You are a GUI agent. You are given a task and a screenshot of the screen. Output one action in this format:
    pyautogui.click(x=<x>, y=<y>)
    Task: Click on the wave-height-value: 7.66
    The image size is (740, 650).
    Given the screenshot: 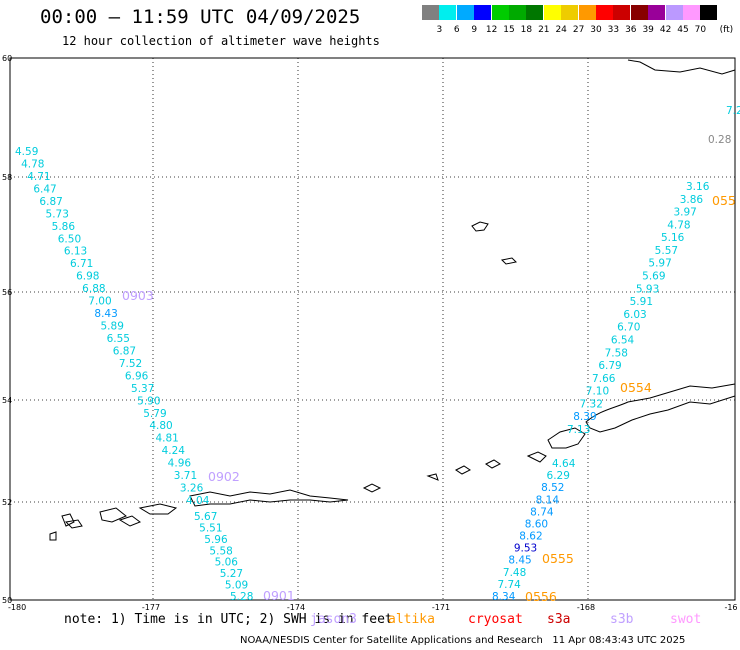 What is the action you would take?
    pyautogui.click(x=604, y=379)
    